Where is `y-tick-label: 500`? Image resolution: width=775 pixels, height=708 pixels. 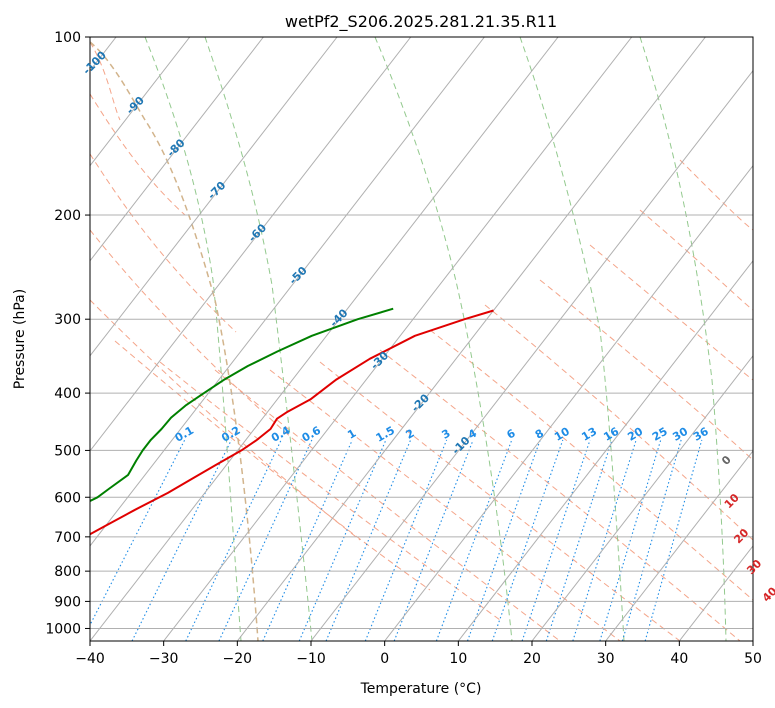 y-tick-label: 500 is located at coordinates (67, 451).